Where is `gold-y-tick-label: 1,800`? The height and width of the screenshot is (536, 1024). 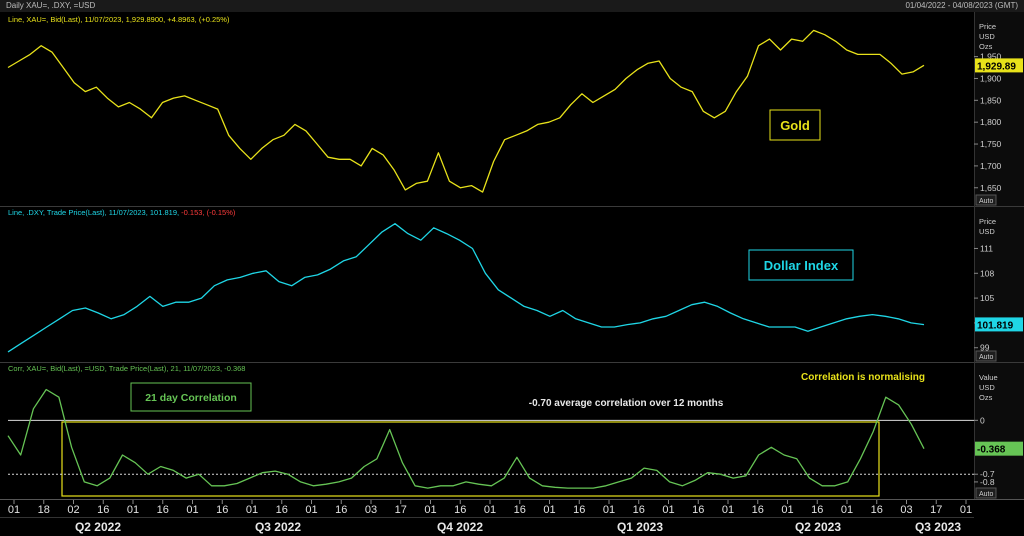 gold-y-tick-label: 1,800 is located at coordinates (991, 122).